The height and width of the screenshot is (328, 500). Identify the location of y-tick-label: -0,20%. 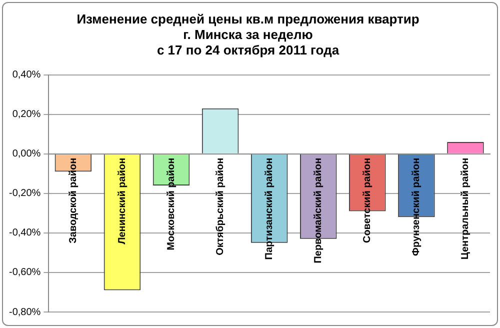
(24, 194).